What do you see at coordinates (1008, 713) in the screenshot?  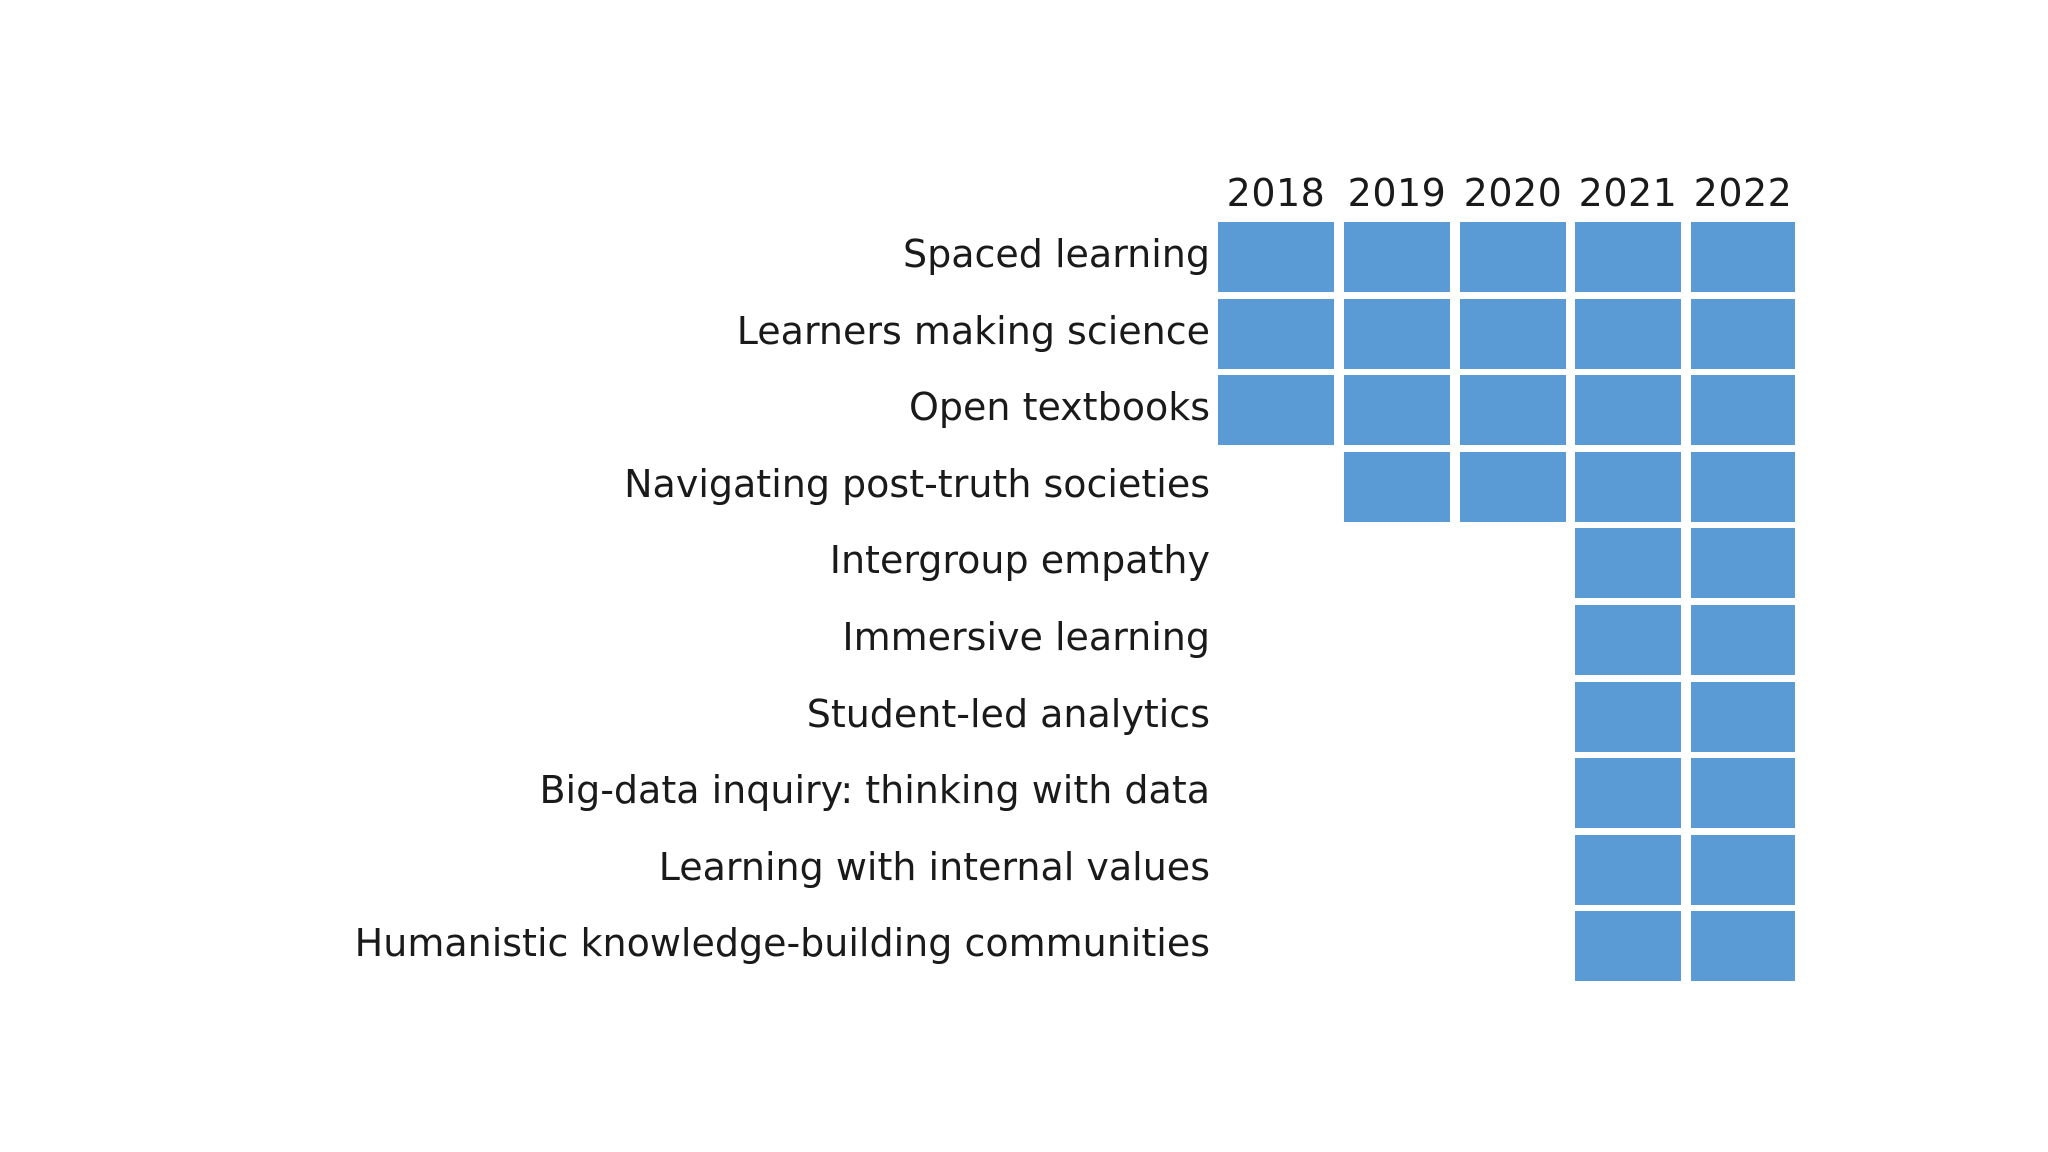 I see `row-label: Student-led analytics` at bounding box center [1008, 713].